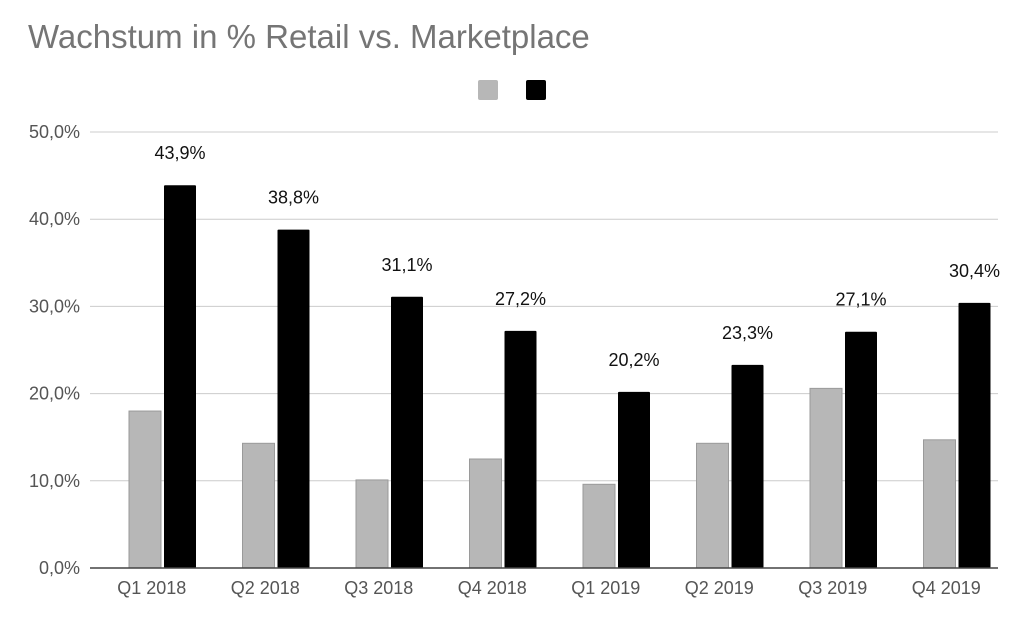 The height and width of the screenshot is (624, 1024). Describe the element at coordinates (633, 360) in the screenshot. I see `data-label: 20,2%` at that location.